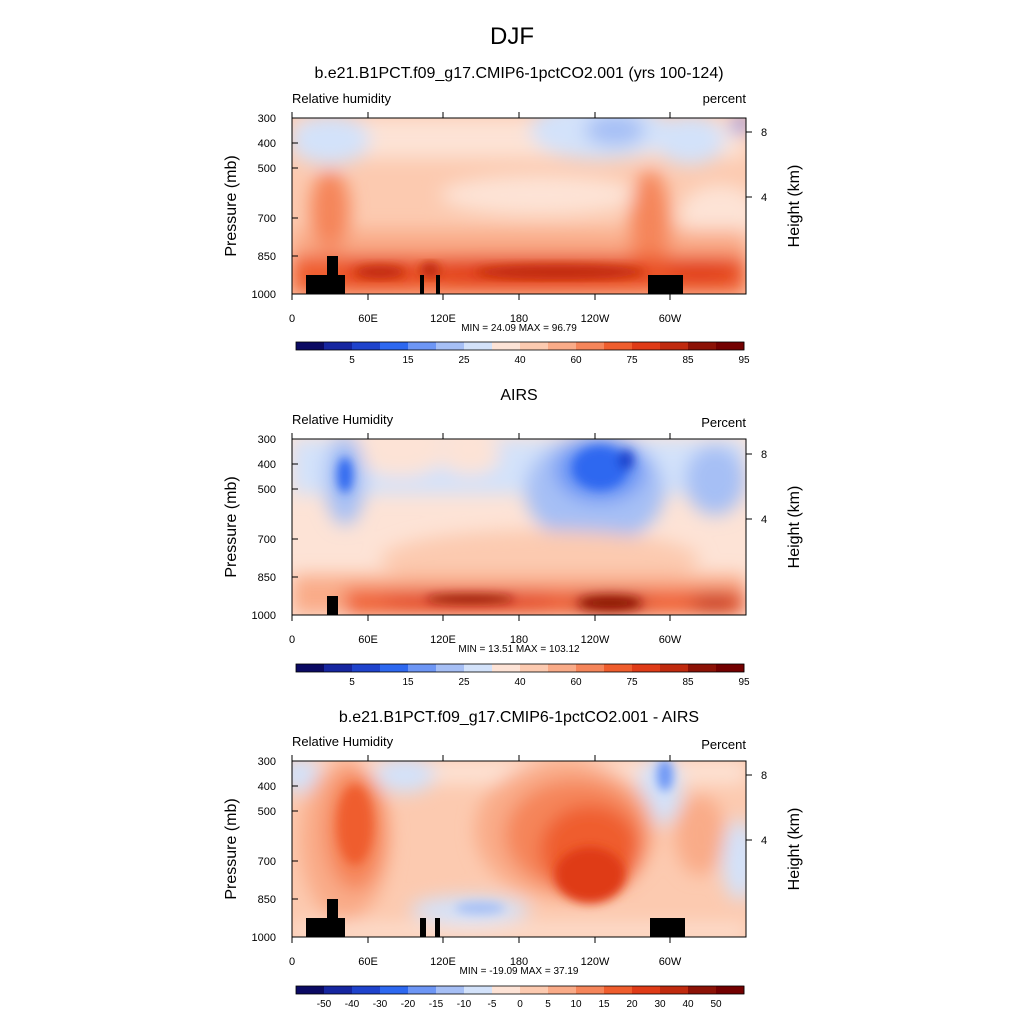 The width and height of the screenshot is (1024, 1024). What do you see at coordinates (576, 1004) in the screenshot?
I see `colorbar-label: 10` at bounding box center [576, 1004].